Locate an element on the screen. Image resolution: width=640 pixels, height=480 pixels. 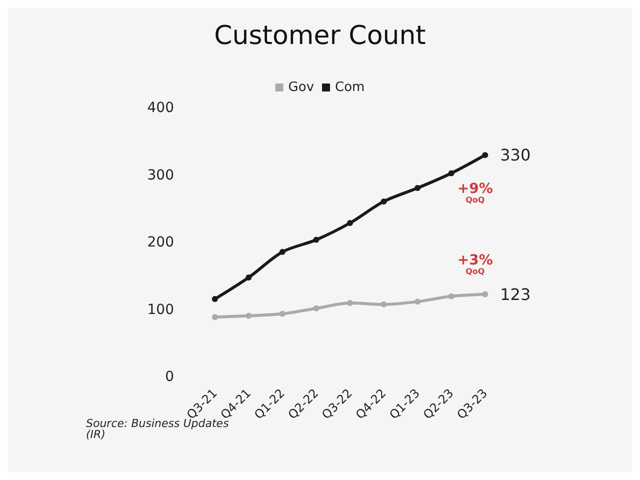
annotation: +9% QoQ is located at coordinates (475, 193).